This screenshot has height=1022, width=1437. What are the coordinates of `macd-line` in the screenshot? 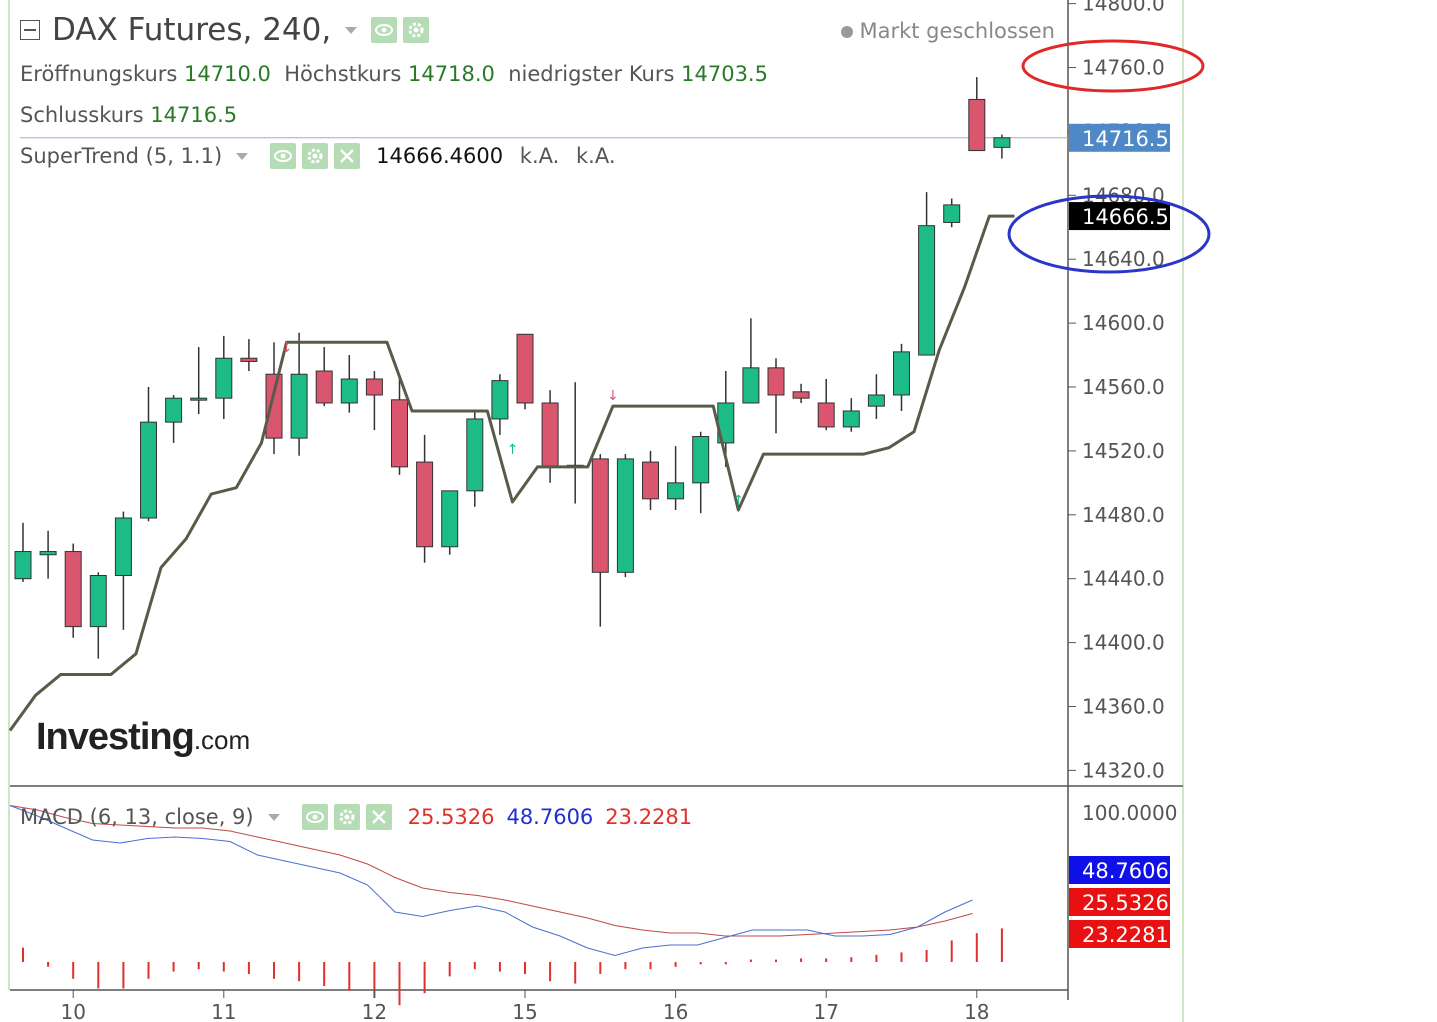 It's located at (491, 881).